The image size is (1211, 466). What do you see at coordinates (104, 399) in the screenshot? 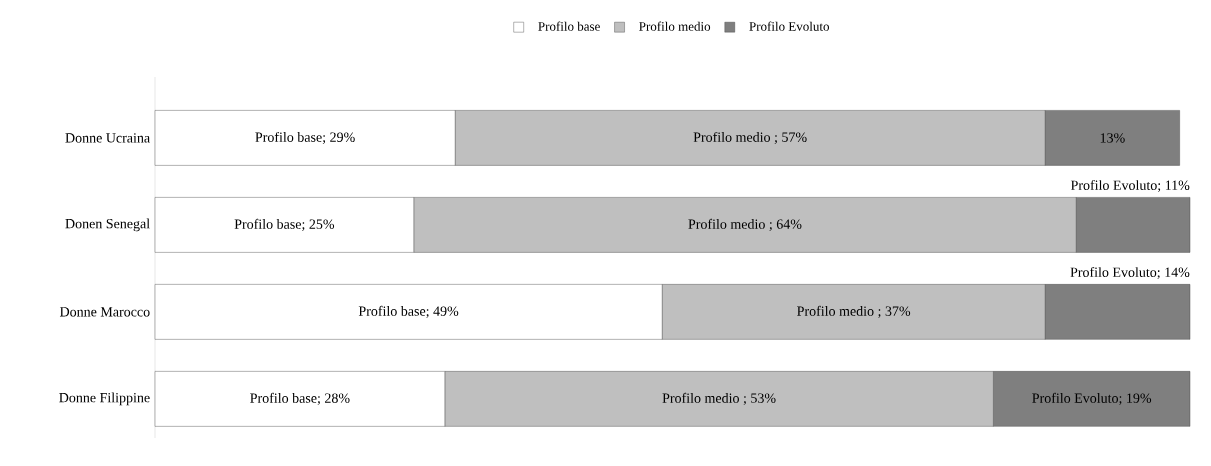
I see `y-tick-label: Donne Filippine` at bounding box center [104, 399].